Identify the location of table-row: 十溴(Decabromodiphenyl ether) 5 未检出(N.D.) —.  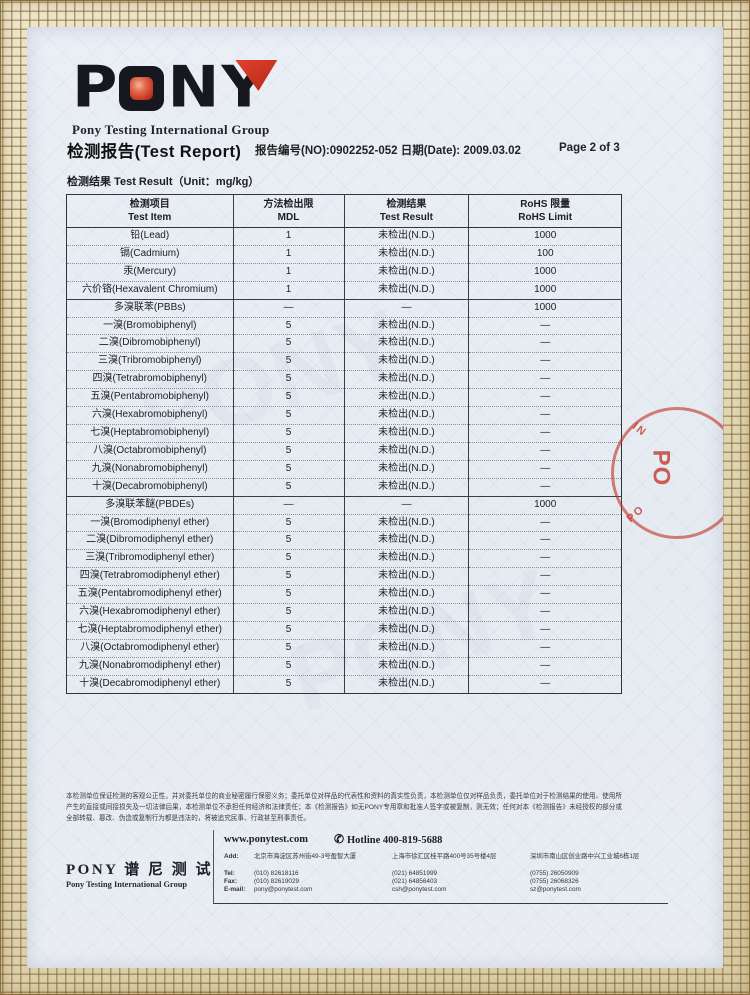
(344, 684).